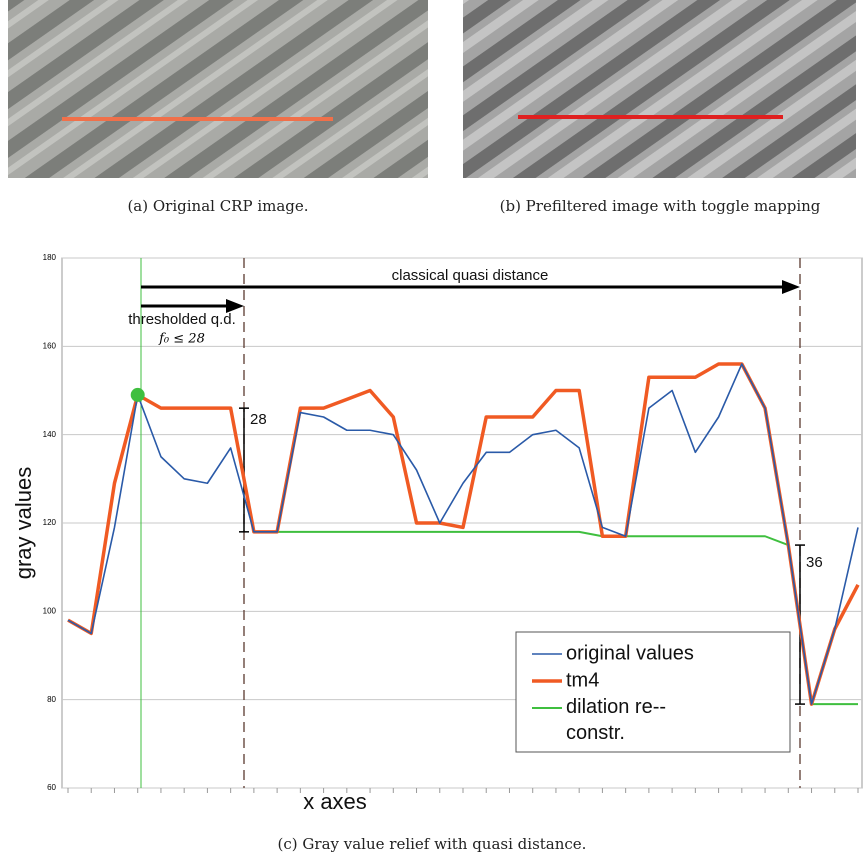  Describe the element at coordinates (50, 522) in the screenshot. I see `y-tick-label: 120` at that location.